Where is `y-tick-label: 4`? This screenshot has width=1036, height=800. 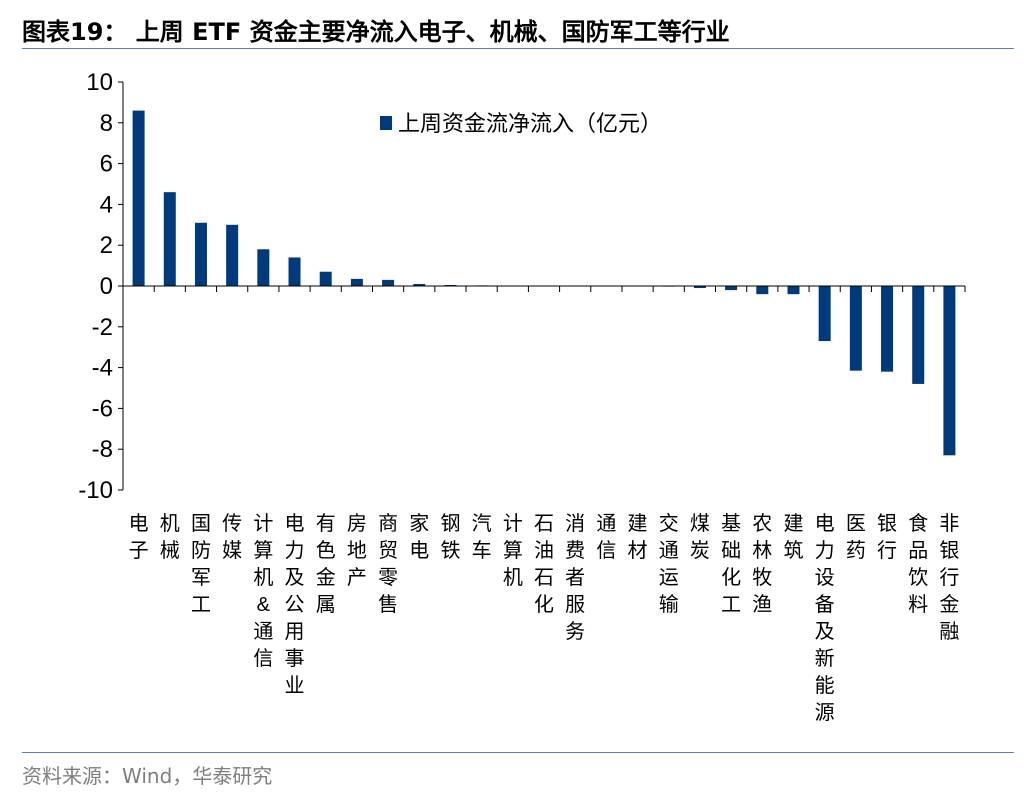 y-tick-label: 4 is located at coordinates (106, 204).